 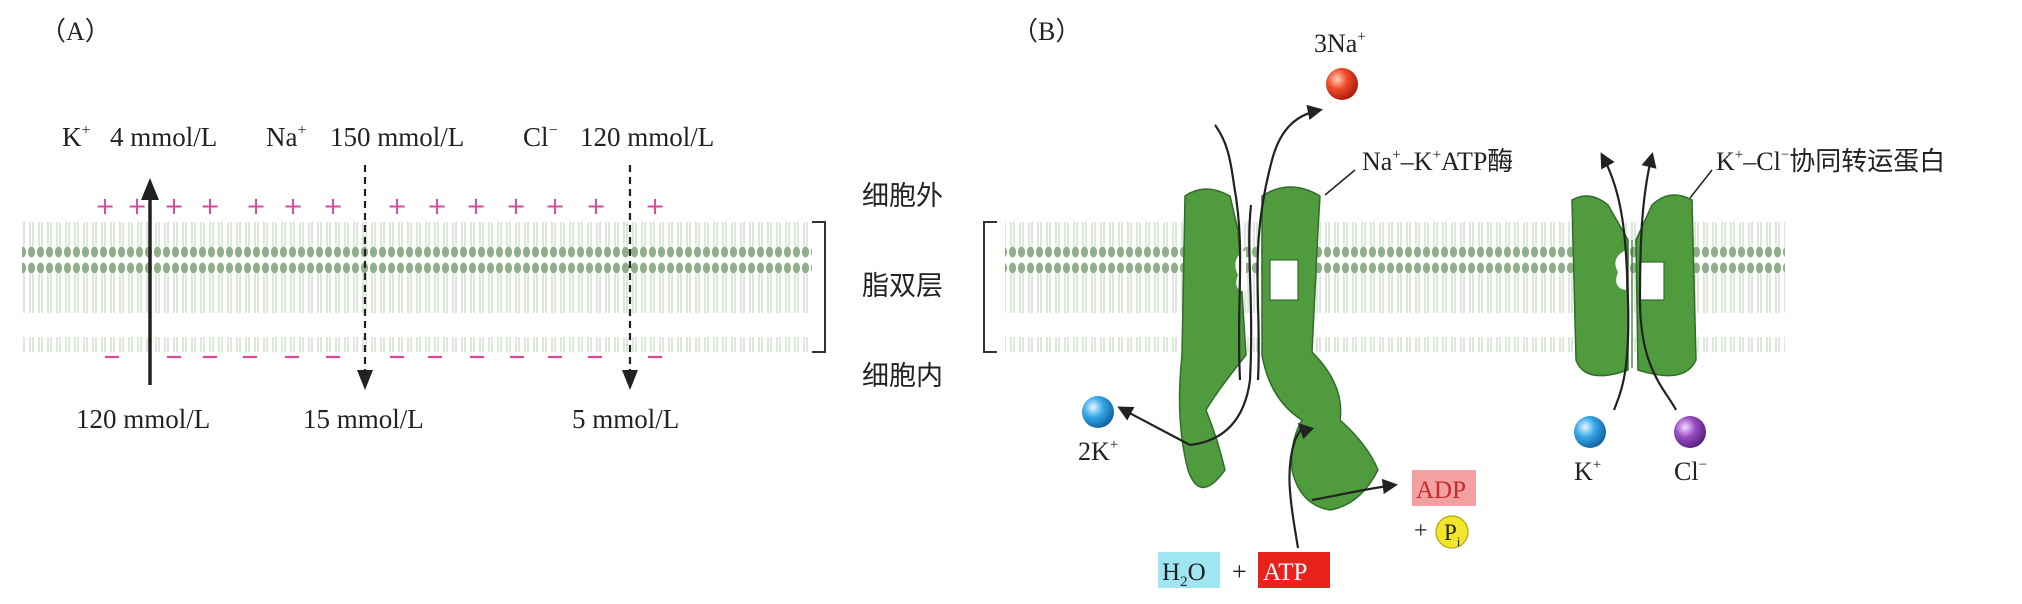 I want to click on na-outside-concentration: 150 mmol/L, so click(x=397, y=137).